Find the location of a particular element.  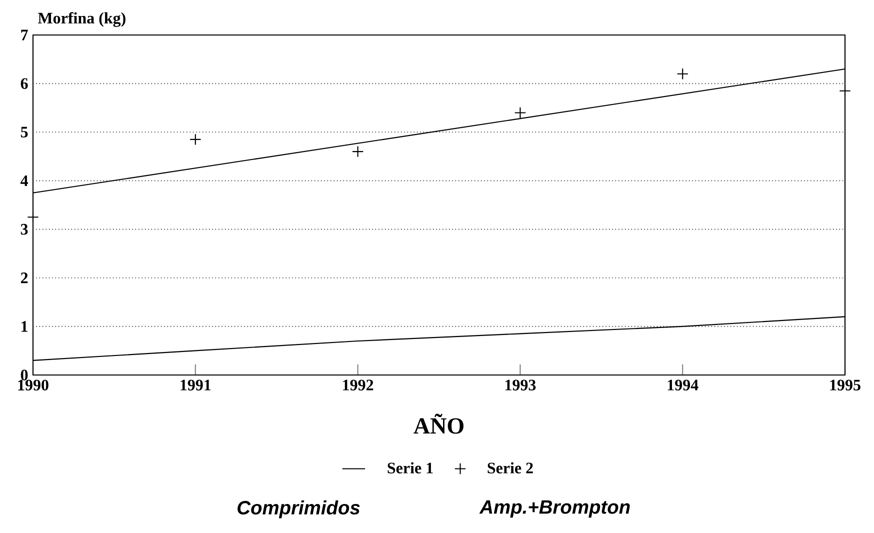

x-tick-label: 1991 is located at coordinates (195, 385).